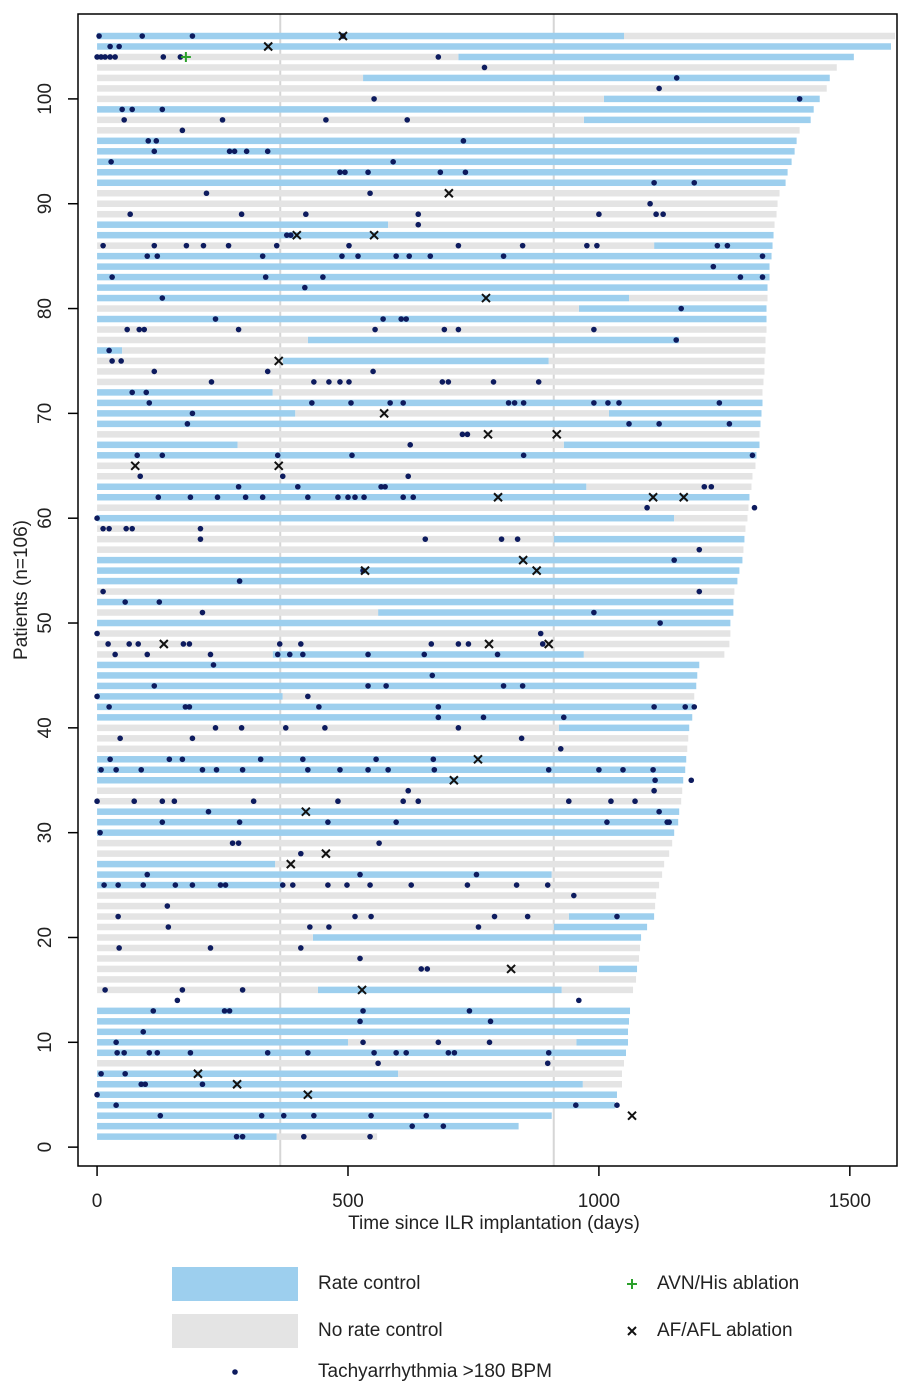 The width and height of the screenshot is (898, 1389). Describe the element at coordinates (380, 1330) in the screenshot. I see `legend-label: No rate control` at that location.